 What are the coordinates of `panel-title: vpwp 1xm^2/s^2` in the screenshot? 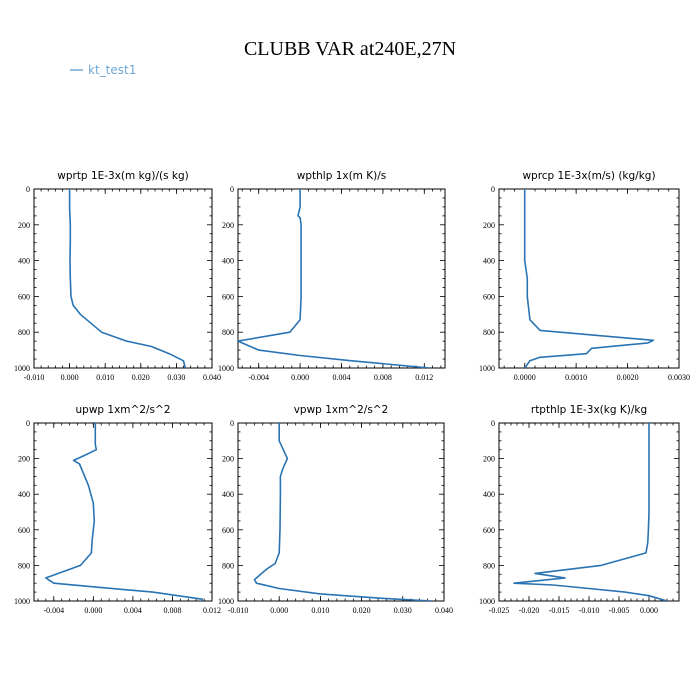 It's located at (341, 410).